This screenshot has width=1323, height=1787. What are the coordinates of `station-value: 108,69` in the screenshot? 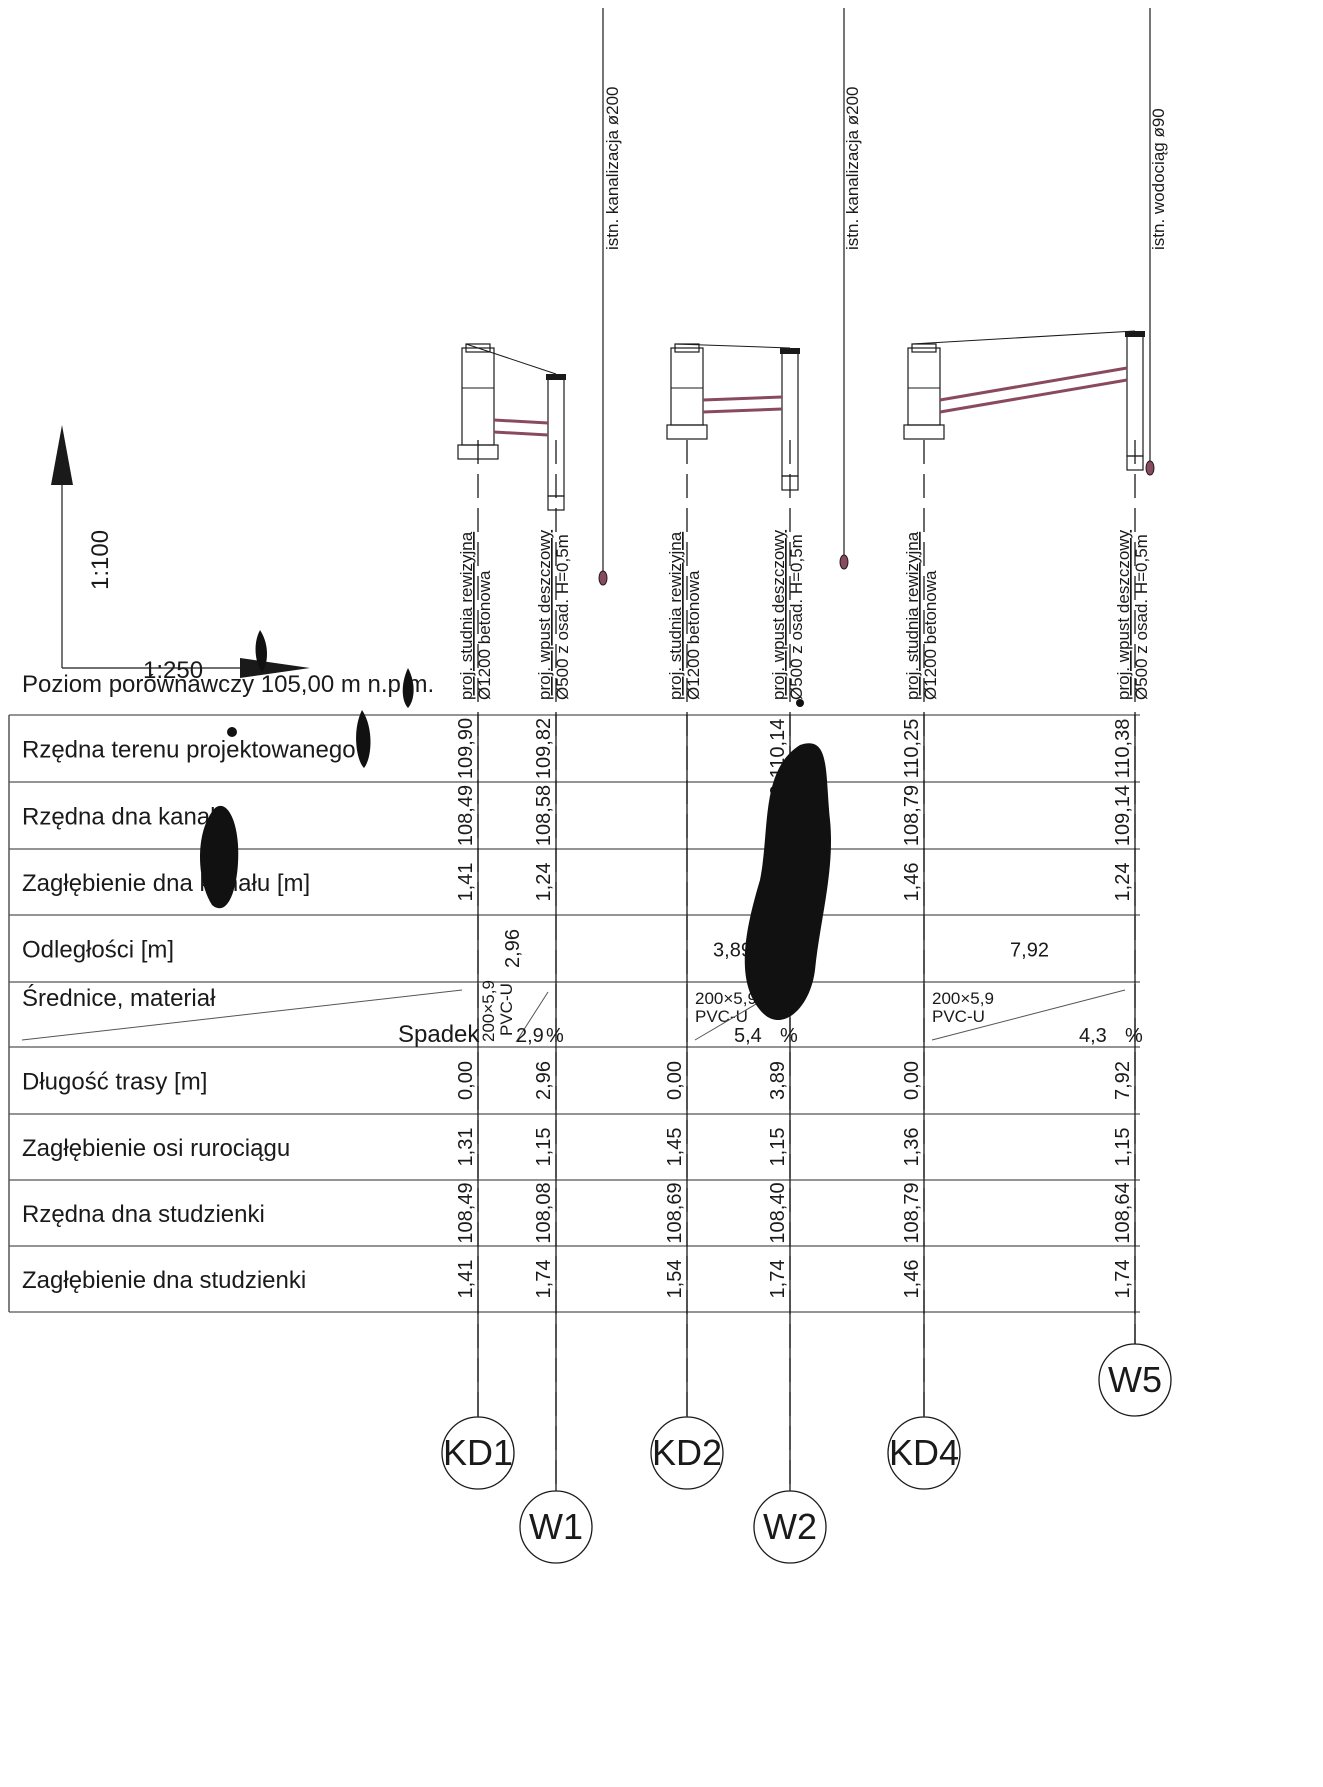 It's located at (675, 1212).